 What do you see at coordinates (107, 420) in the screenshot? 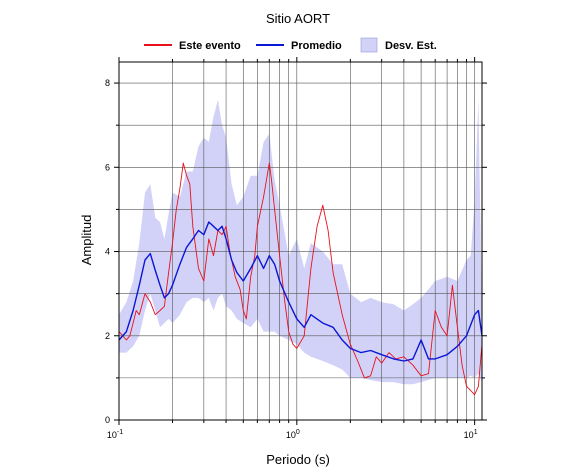
I see `y-tick-label: 0` at bounding box center [107, 420].